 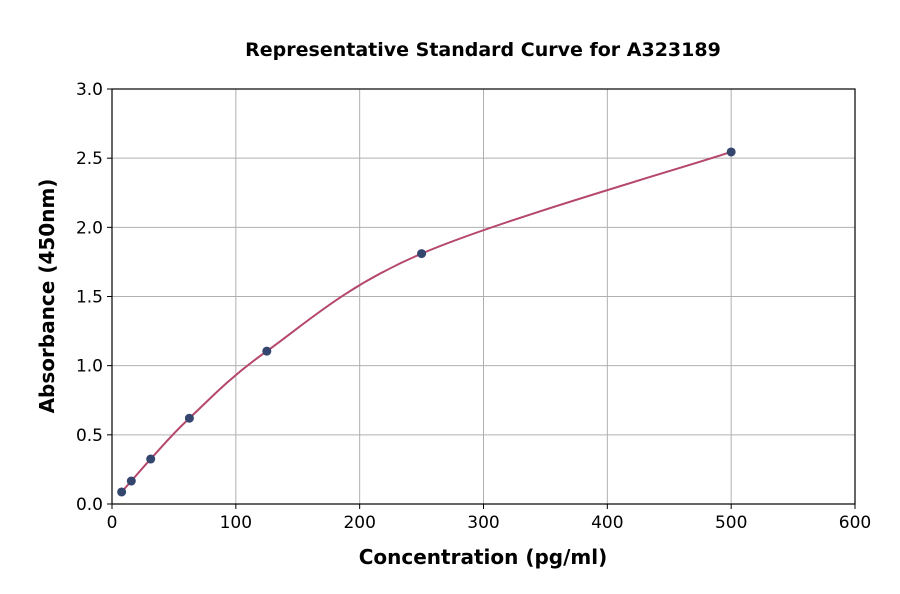 I want to click on x-axis: 0 100 200 300 400 500 600, so click(x=489, y=518).